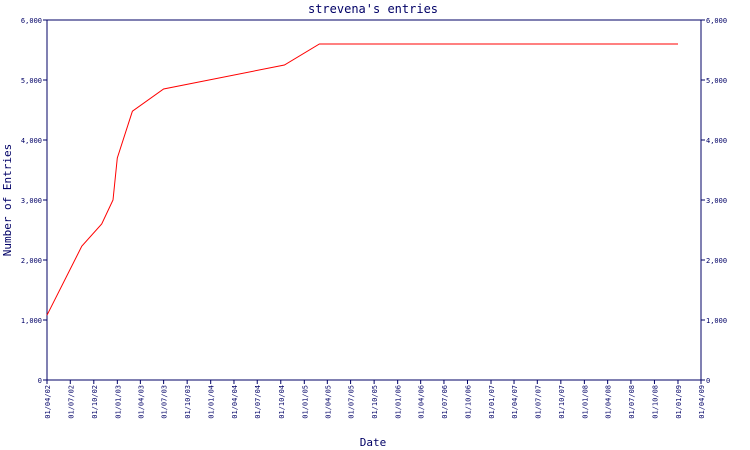 This screenshot has height=450, width=750. What do you see at coordinates (422, 402) in the screenshot?
I see `x-tick-label: 01/04/06` at bounding box center [422, 402].